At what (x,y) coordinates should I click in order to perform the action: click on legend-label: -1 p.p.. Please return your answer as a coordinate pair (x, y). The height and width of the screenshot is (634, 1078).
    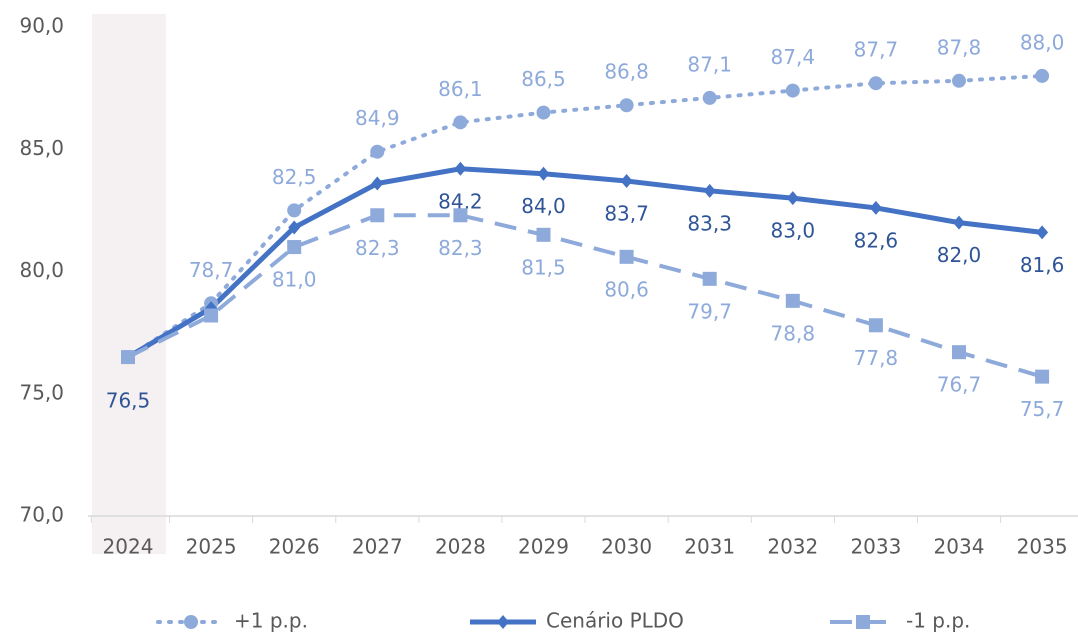
    Looking at the image, I should click on (938, 621).